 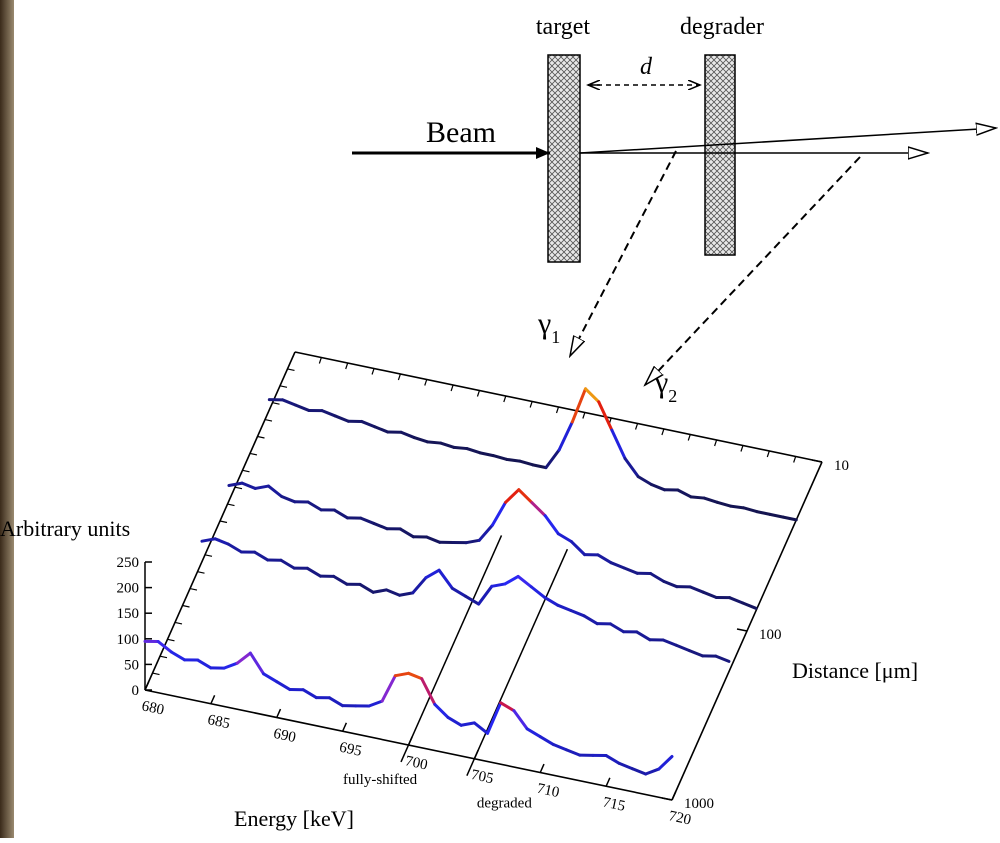 What do you see at coordinates (128, 563) in the screenshot?
I see `y-tick-label: 250` at bounding box center [128, 563].